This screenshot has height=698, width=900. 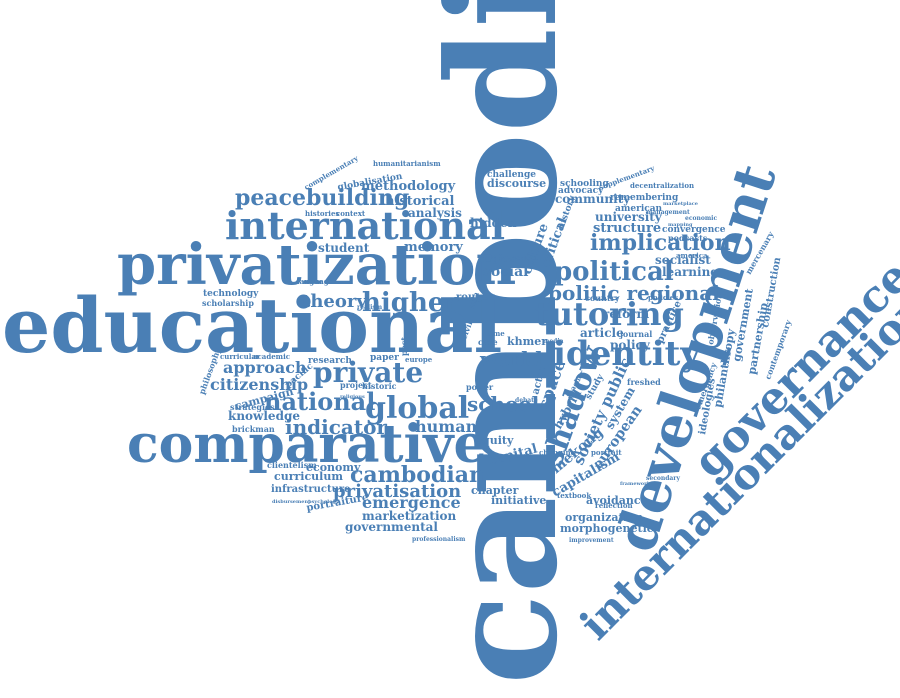 I want to click on word-morphogenetic: morphogenetic, so click(x=607, y=528).